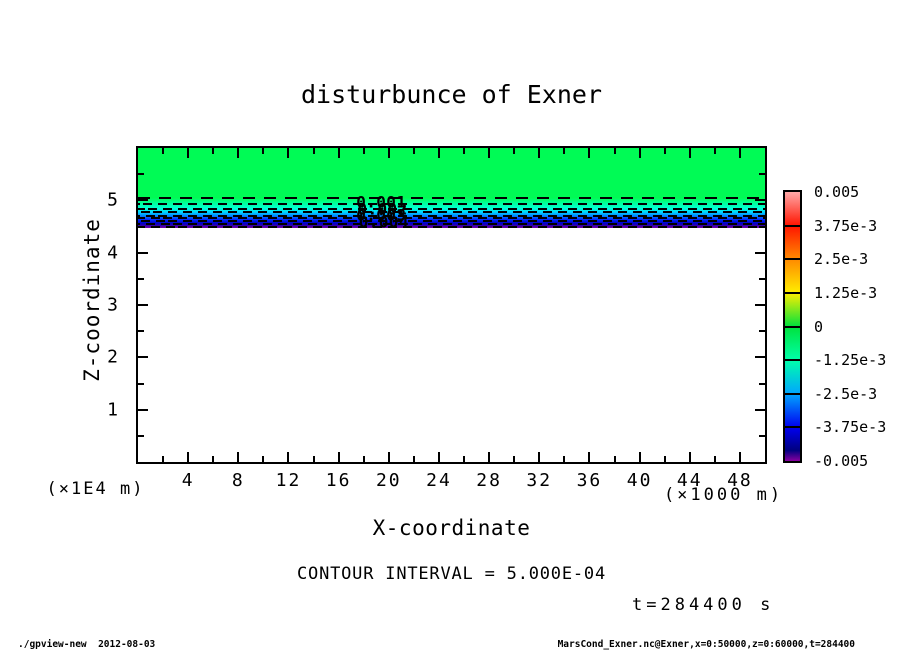 This screenshot has width=904, height=654. Describe the element at coordinates (451, 574) in the screenshot. I see `contour-interval-text: CONTOUR INTERVAL = 5.000E-04` at that location.